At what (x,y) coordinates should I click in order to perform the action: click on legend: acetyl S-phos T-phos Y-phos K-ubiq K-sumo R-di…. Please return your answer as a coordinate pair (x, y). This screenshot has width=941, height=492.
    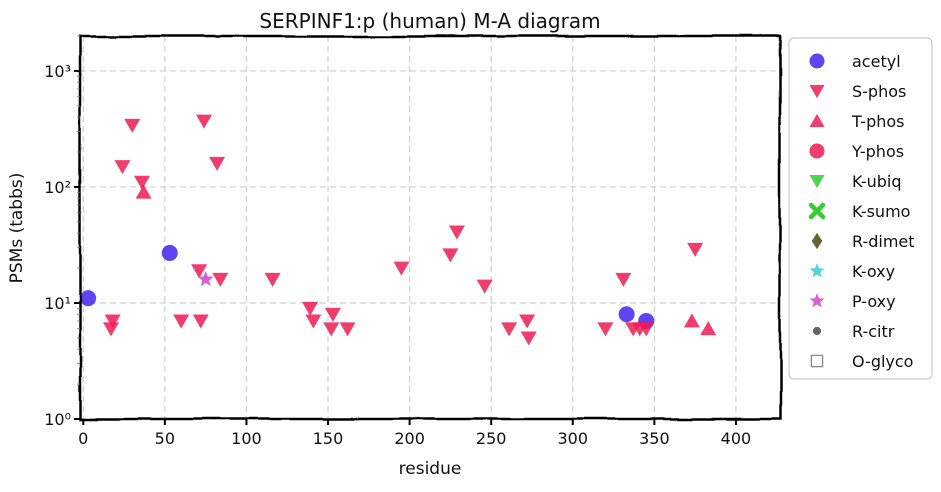
    Looking at the image, I should click on (860, 208).